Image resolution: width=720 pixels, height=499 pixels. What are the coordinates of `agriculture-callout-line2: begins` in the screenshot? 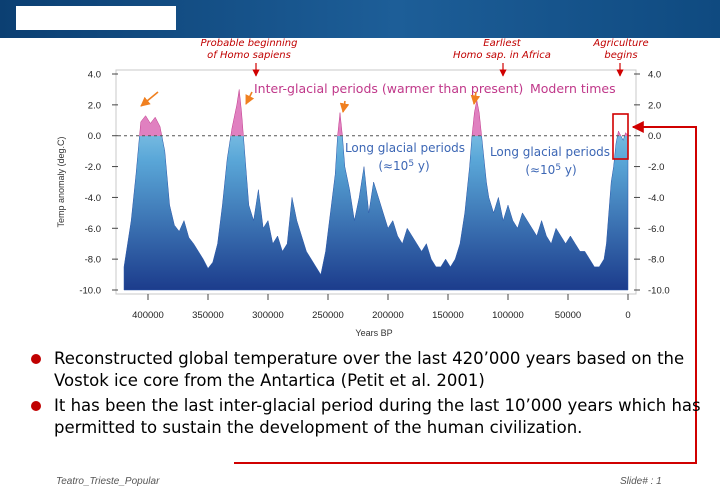 It's located at (621, 55).